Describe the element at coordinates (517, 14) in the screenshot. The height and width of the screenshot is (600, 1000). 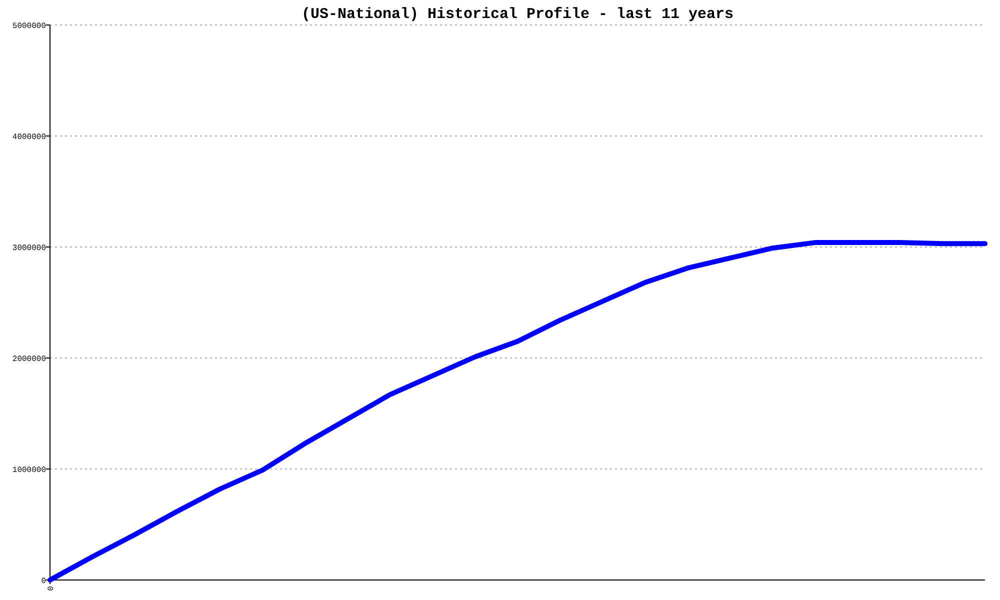
I see `chart-title: (US-National) Historical Profile - last 11 years` at that location.